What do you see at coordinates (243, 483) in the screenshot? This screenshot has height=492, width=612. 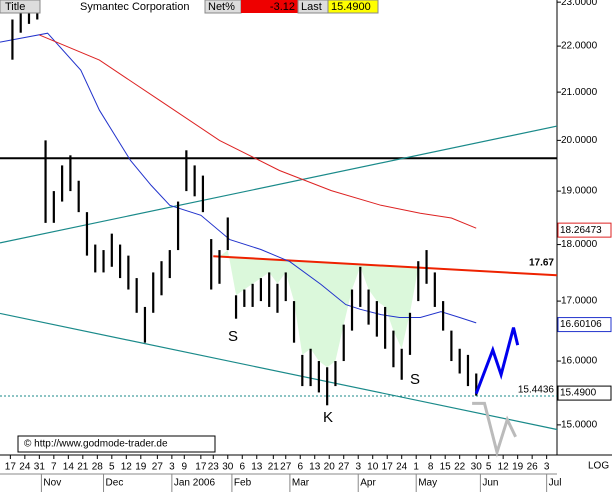 I see `month-label: Feb` at bounding box center [243, 483].